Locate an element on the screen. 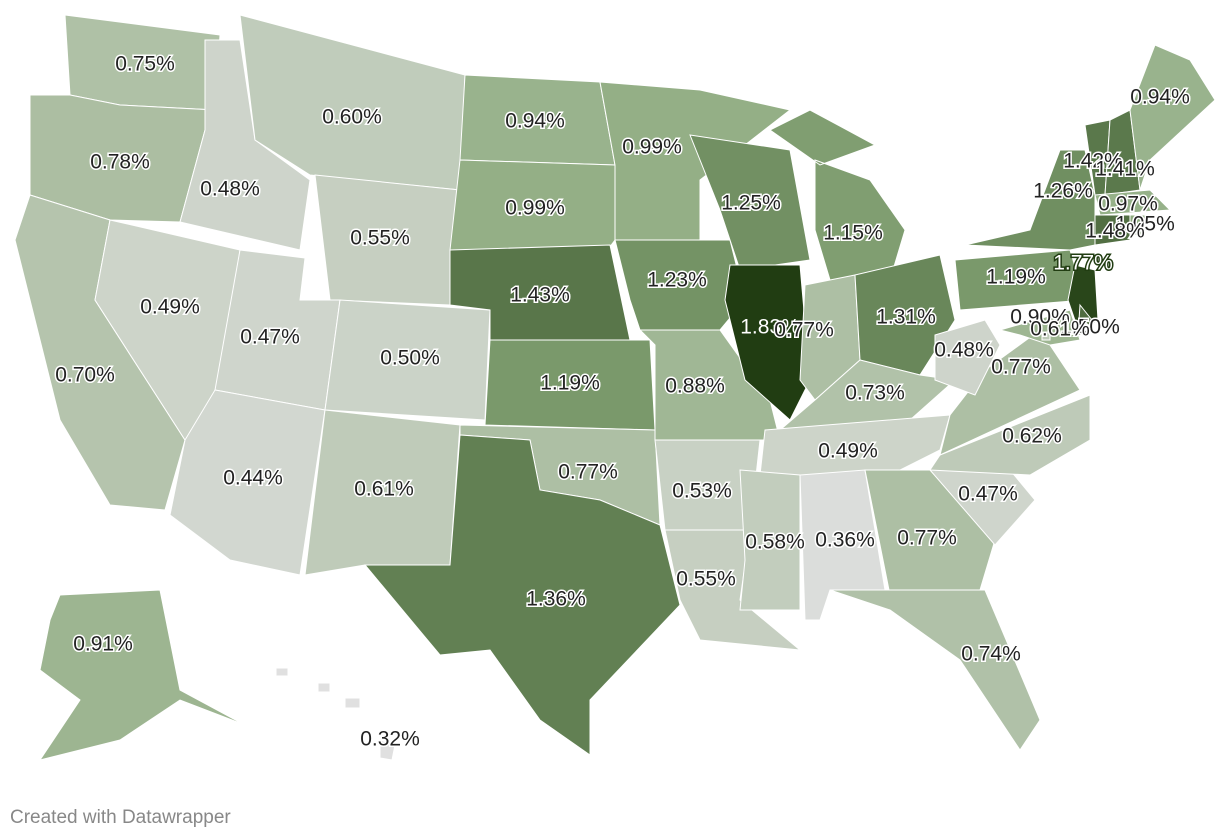 The image size is (1220, 840). value-label: 1.43% is located at coordinates (540, 295).